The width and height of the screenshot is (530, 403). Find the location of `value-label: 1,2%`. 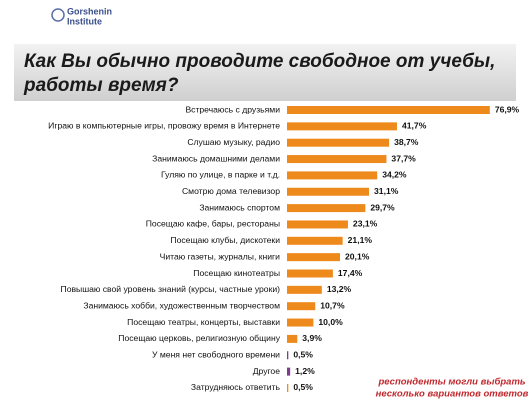

value-label: 1,2% is located at coordinates (305, 371).